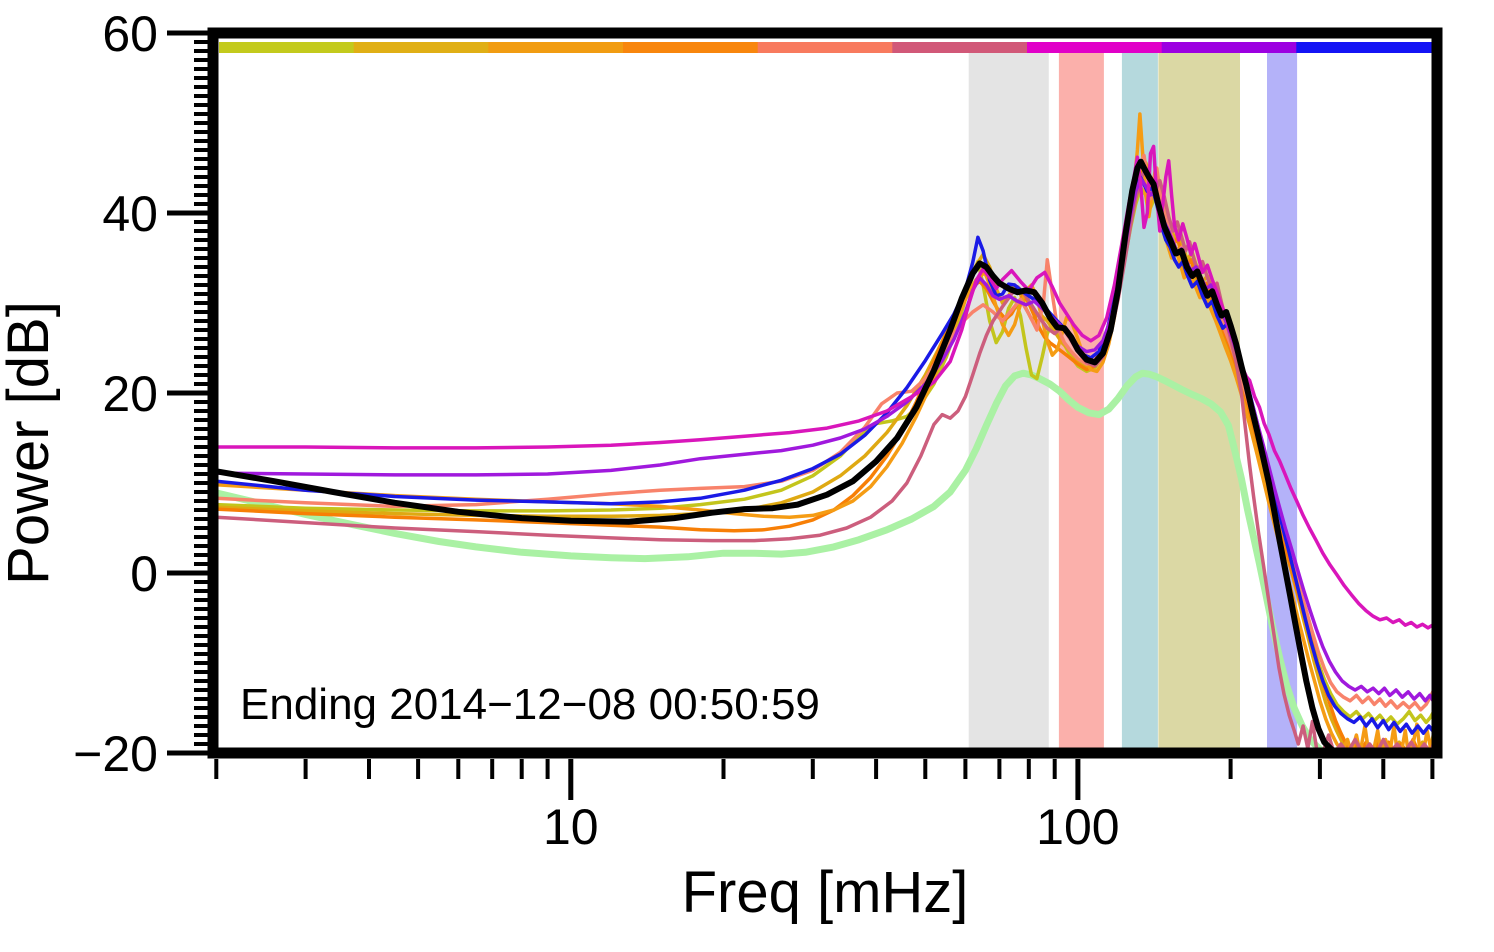 The width and height of the screenshot is (1494, 952). Describe the element at coordinates (571, 827) in the screenshot. I see `x-tick-label-10: 10` at that location.